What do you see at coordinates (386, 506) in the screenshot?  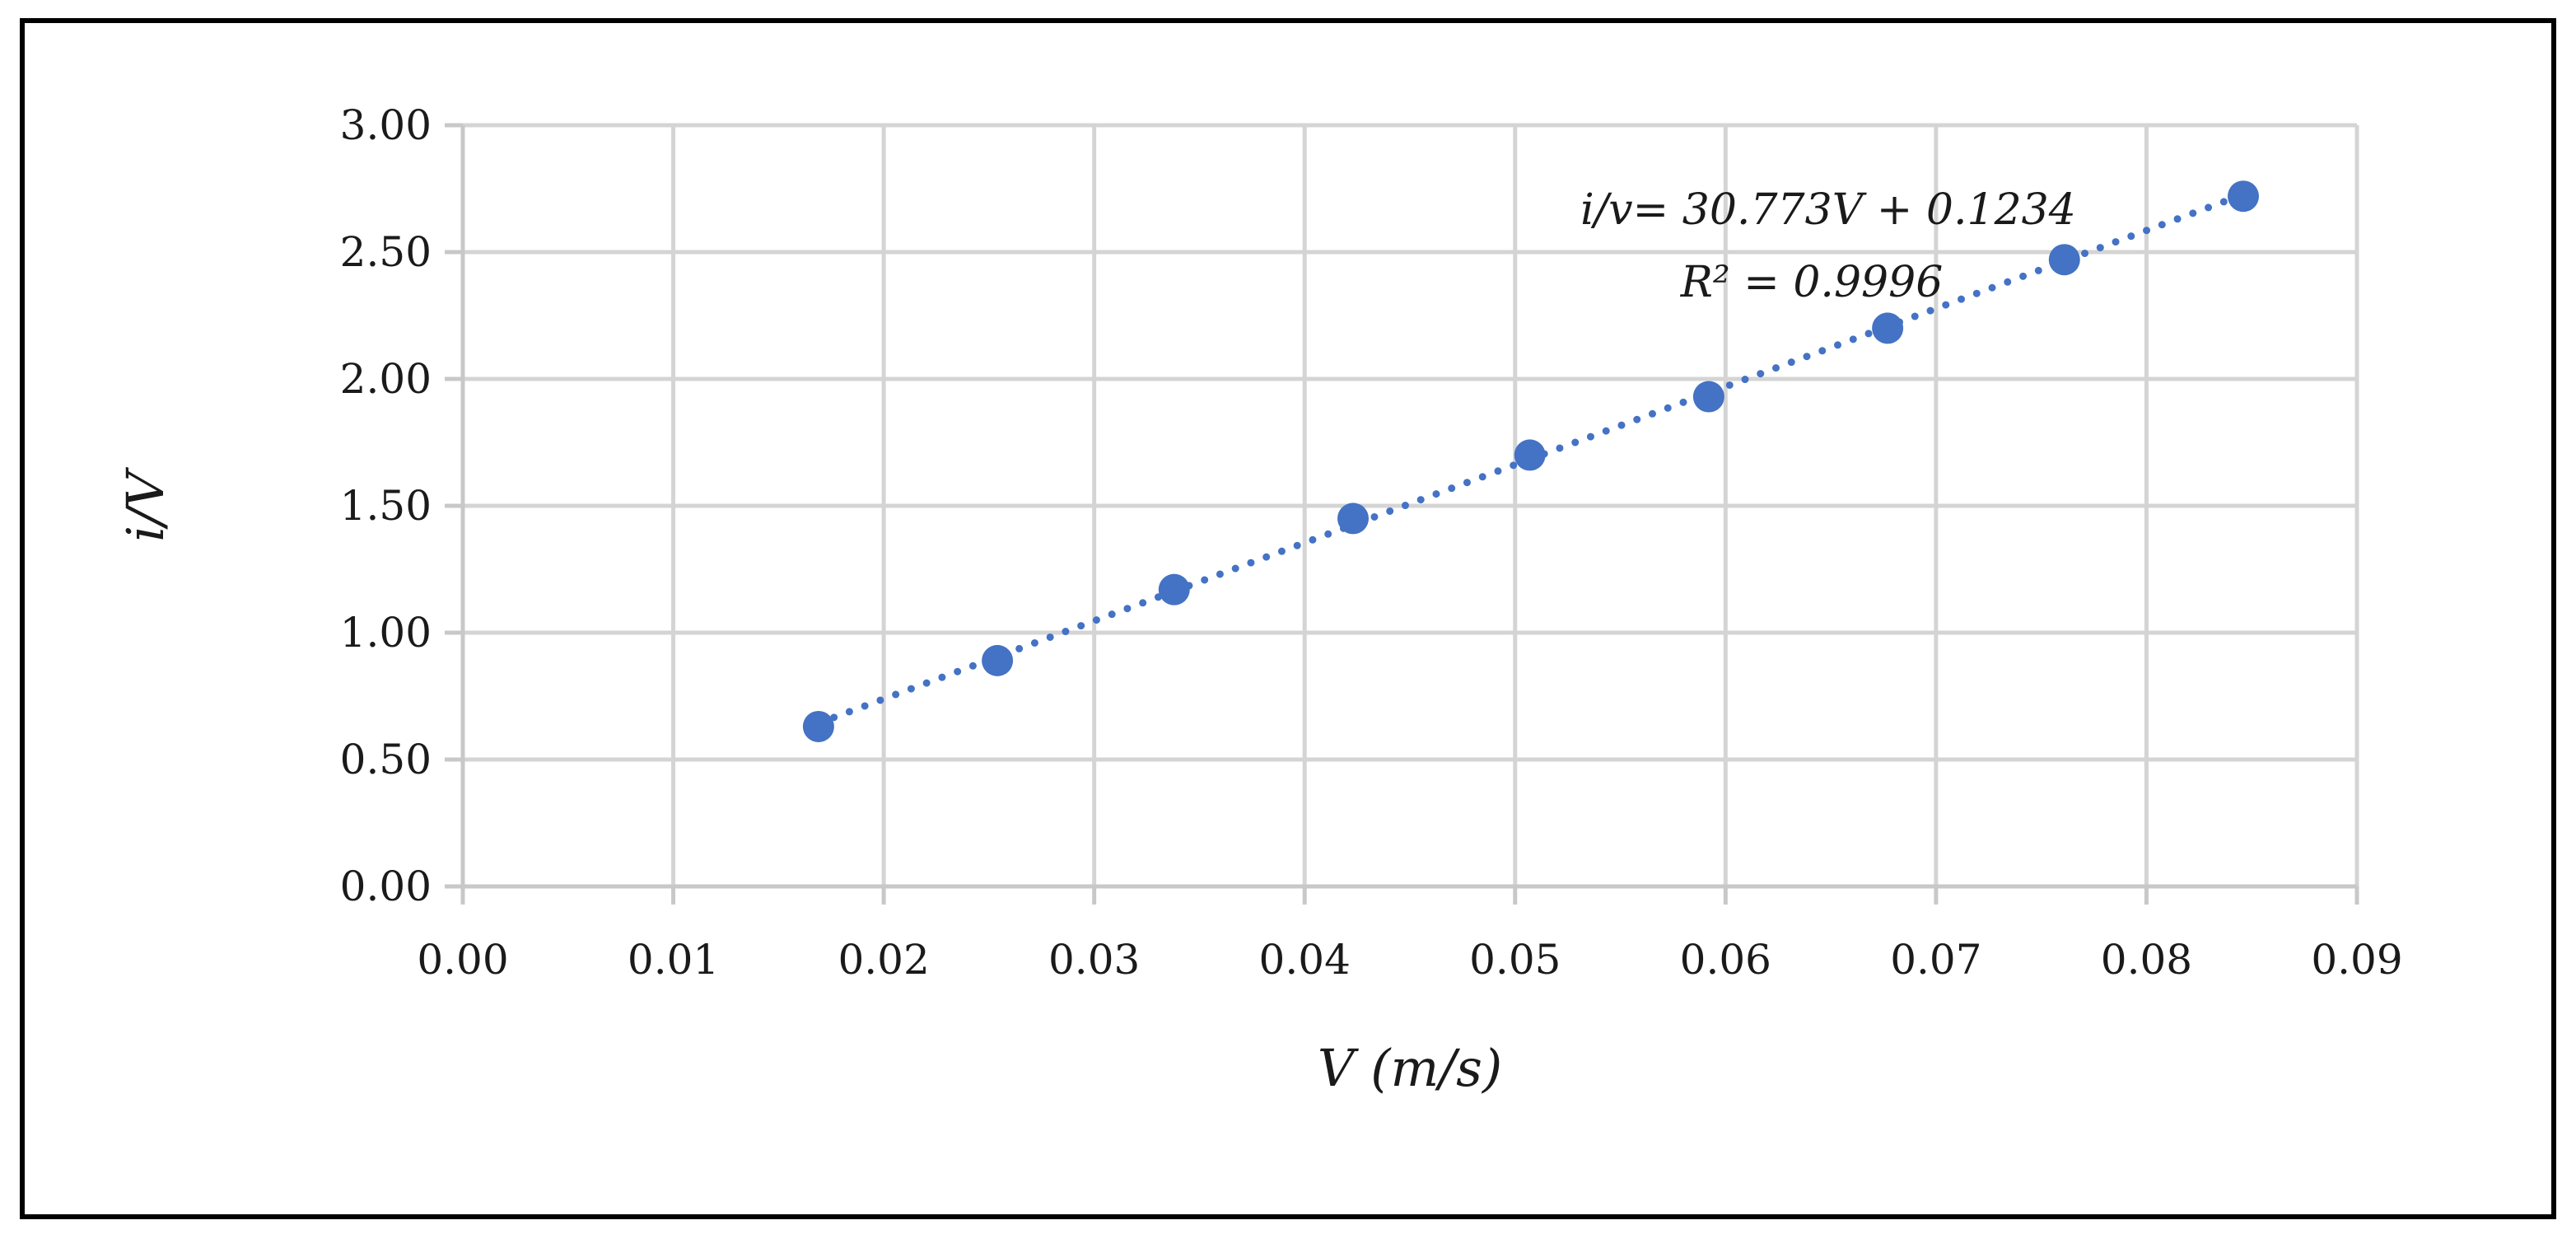 I see `y-tick-label: 1.50` at bounding box center [386, 506].